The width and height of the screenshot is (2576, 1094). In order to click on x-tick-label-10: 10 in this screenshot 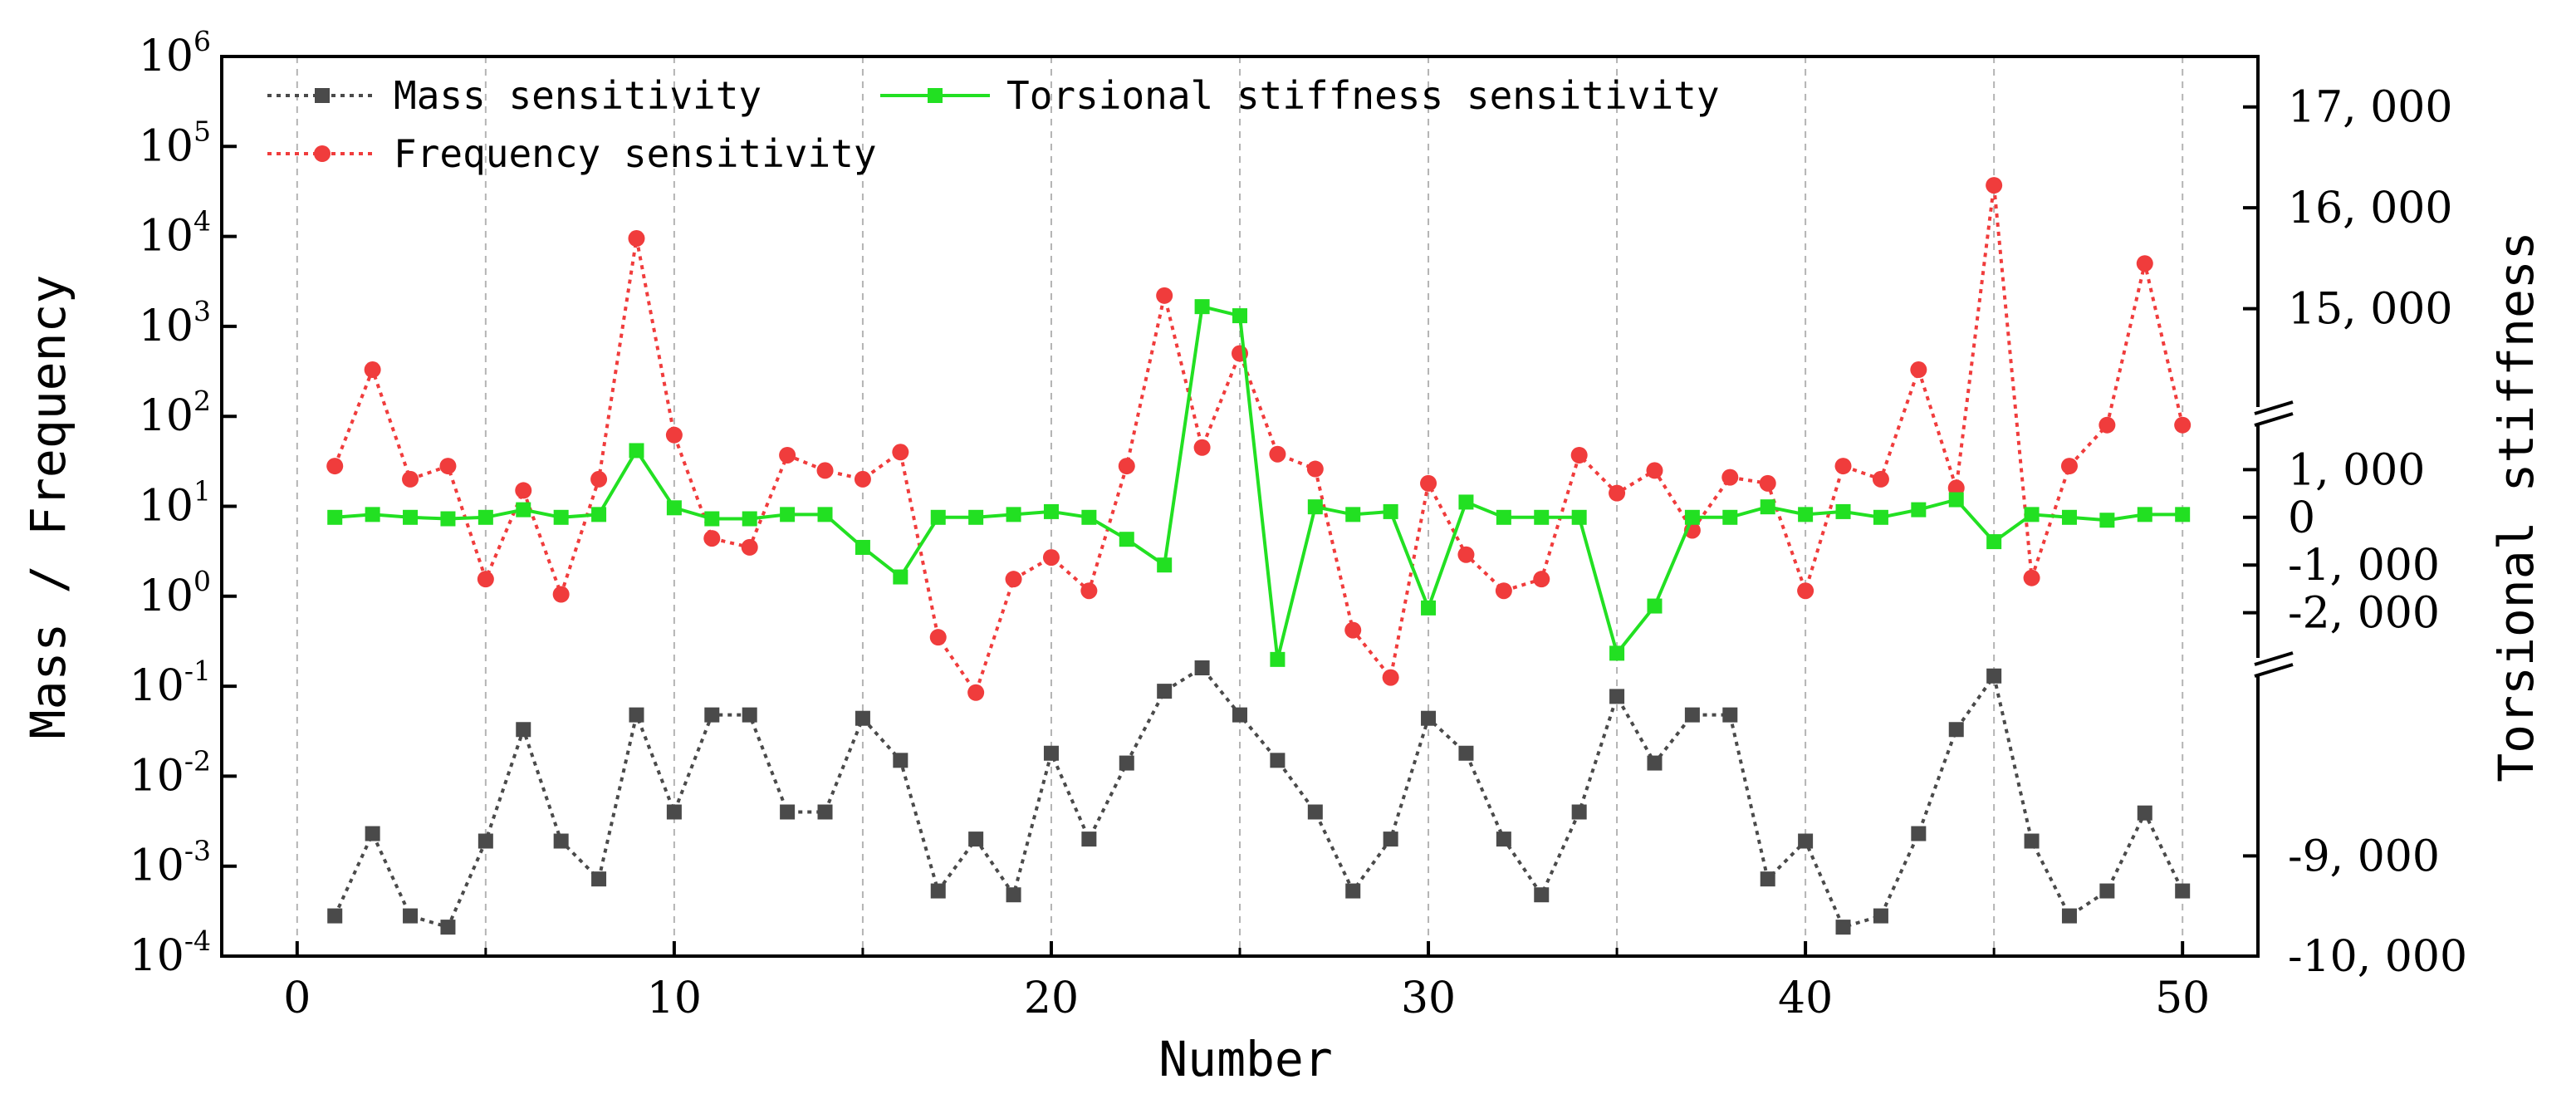, I will do `click(675, 998)`.